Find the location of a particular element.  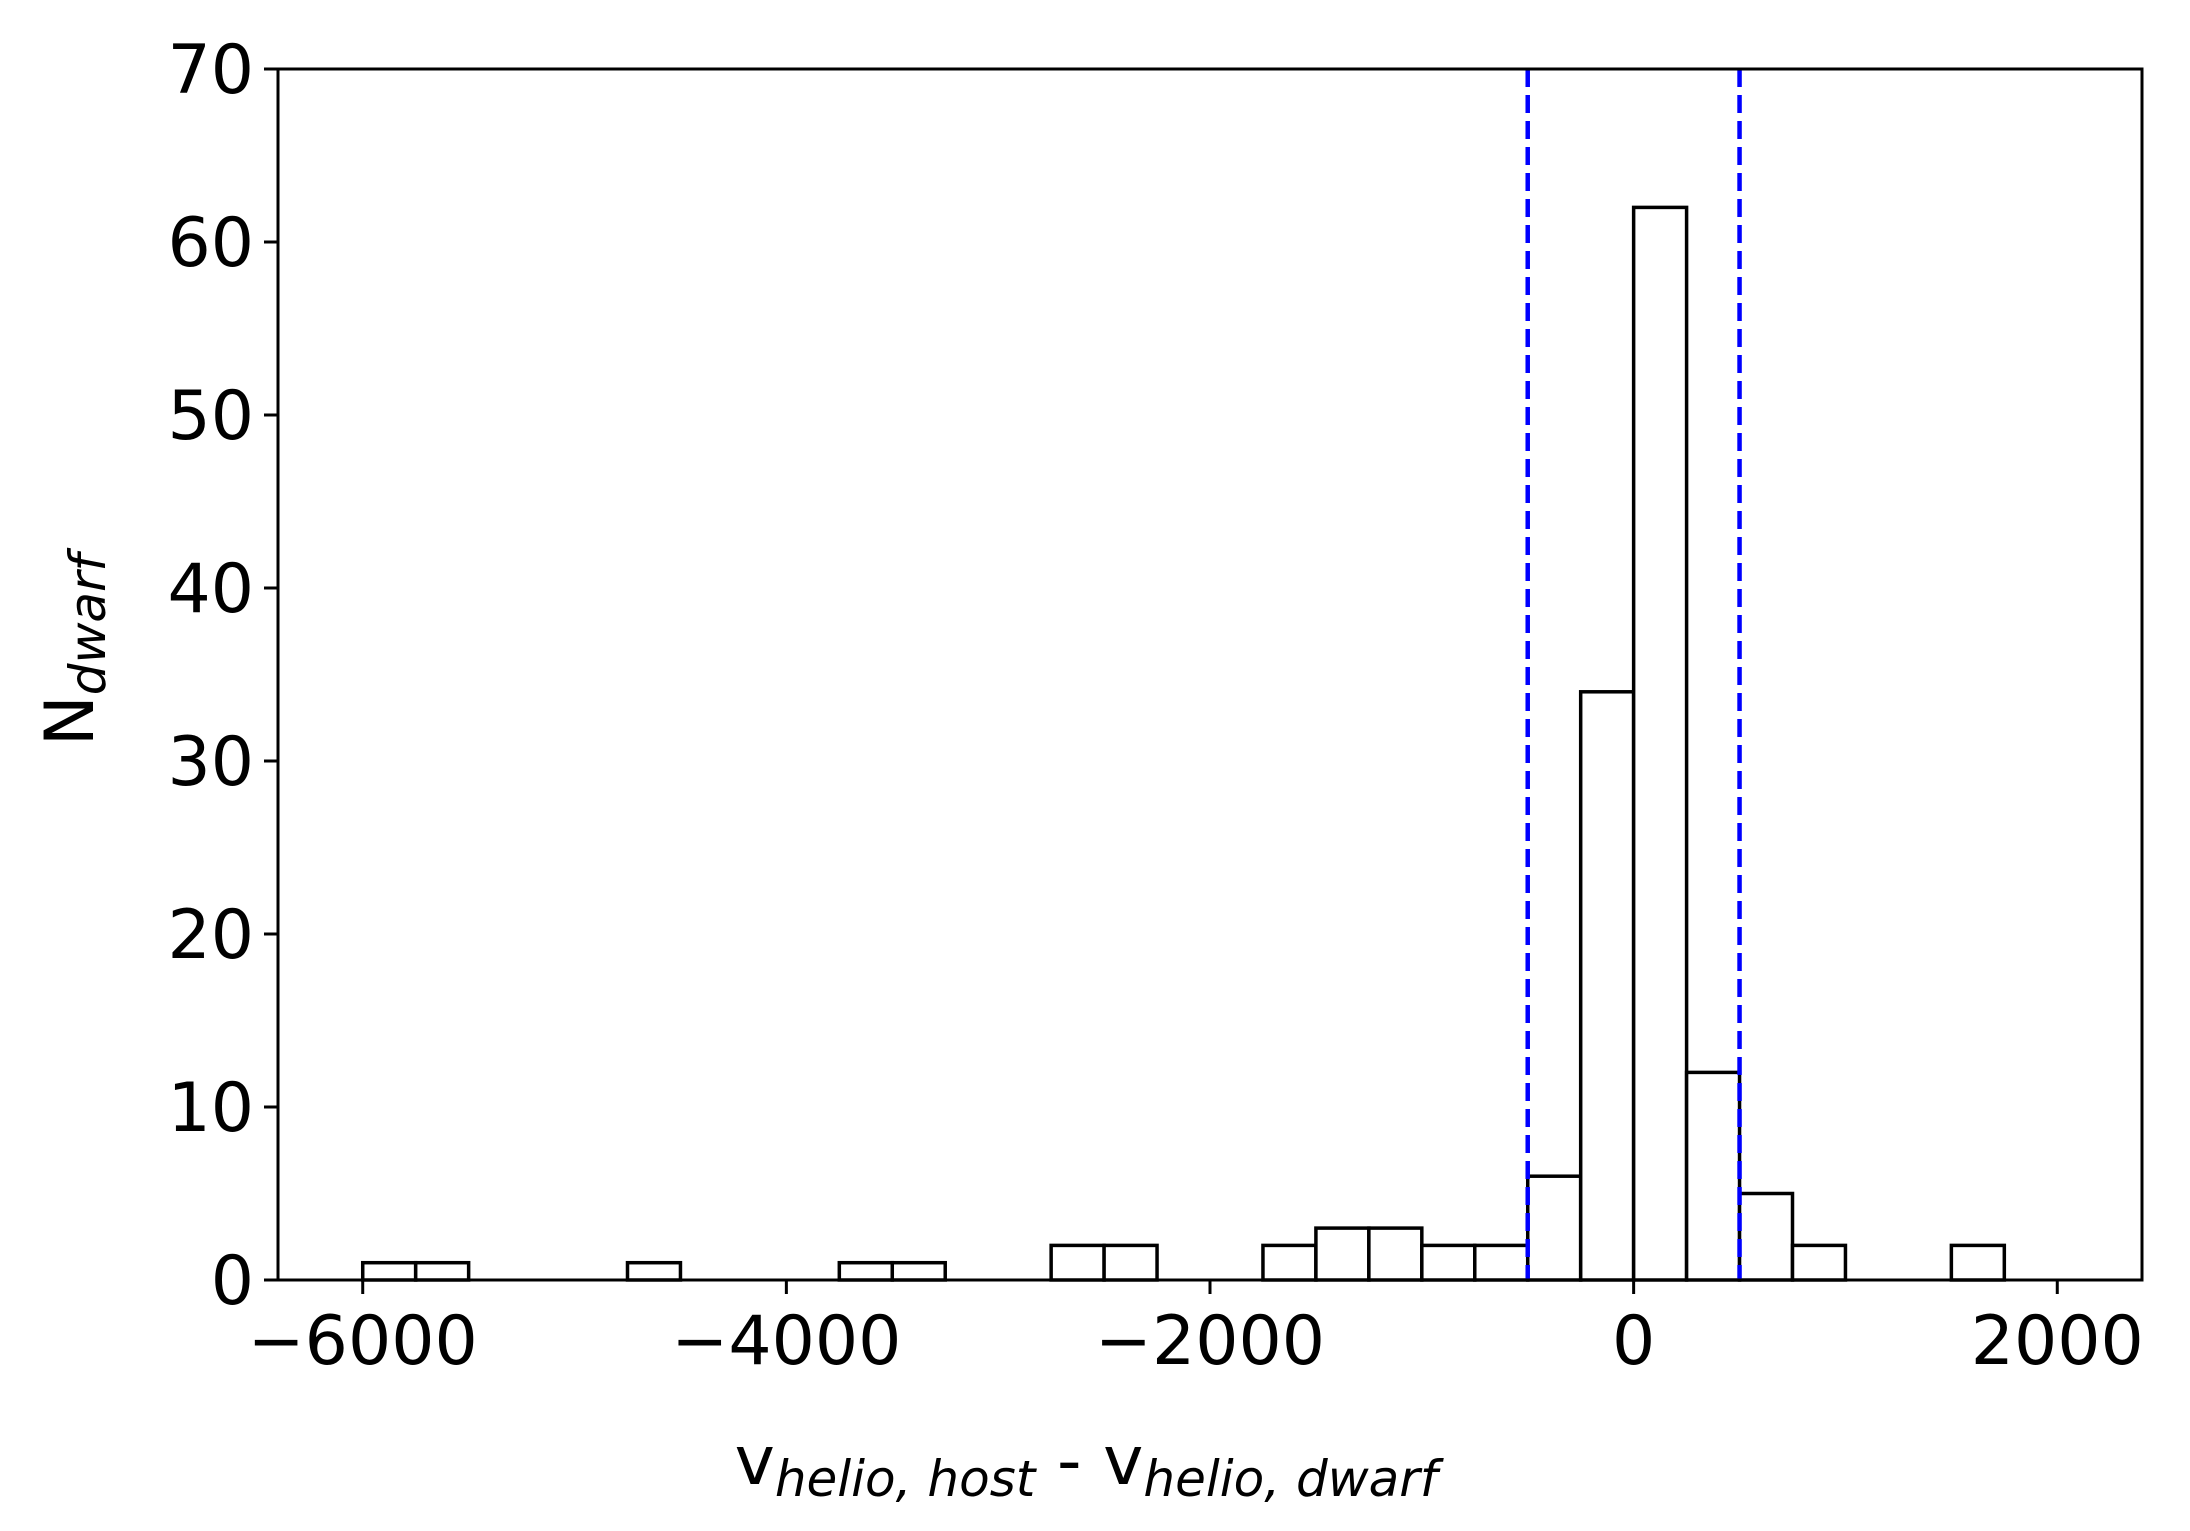

x-tick-label: 2000 is located at coordinates (2057, 1341).